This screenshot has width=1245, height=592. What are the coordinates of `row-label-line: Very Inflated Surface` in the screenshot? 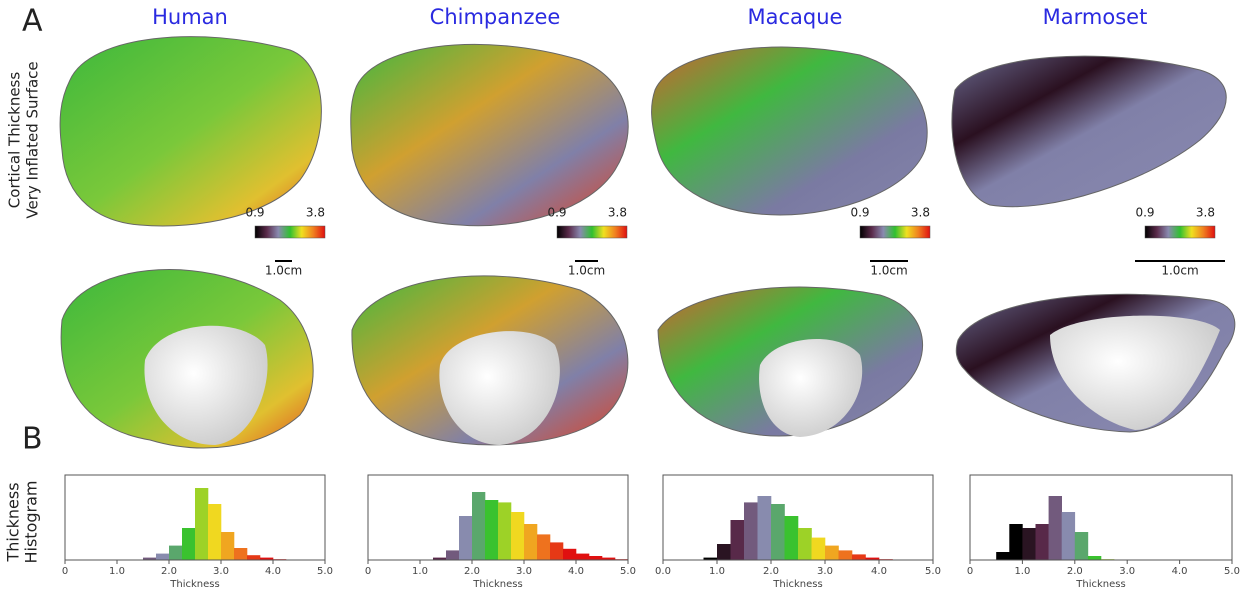 It's located at (33, 139).